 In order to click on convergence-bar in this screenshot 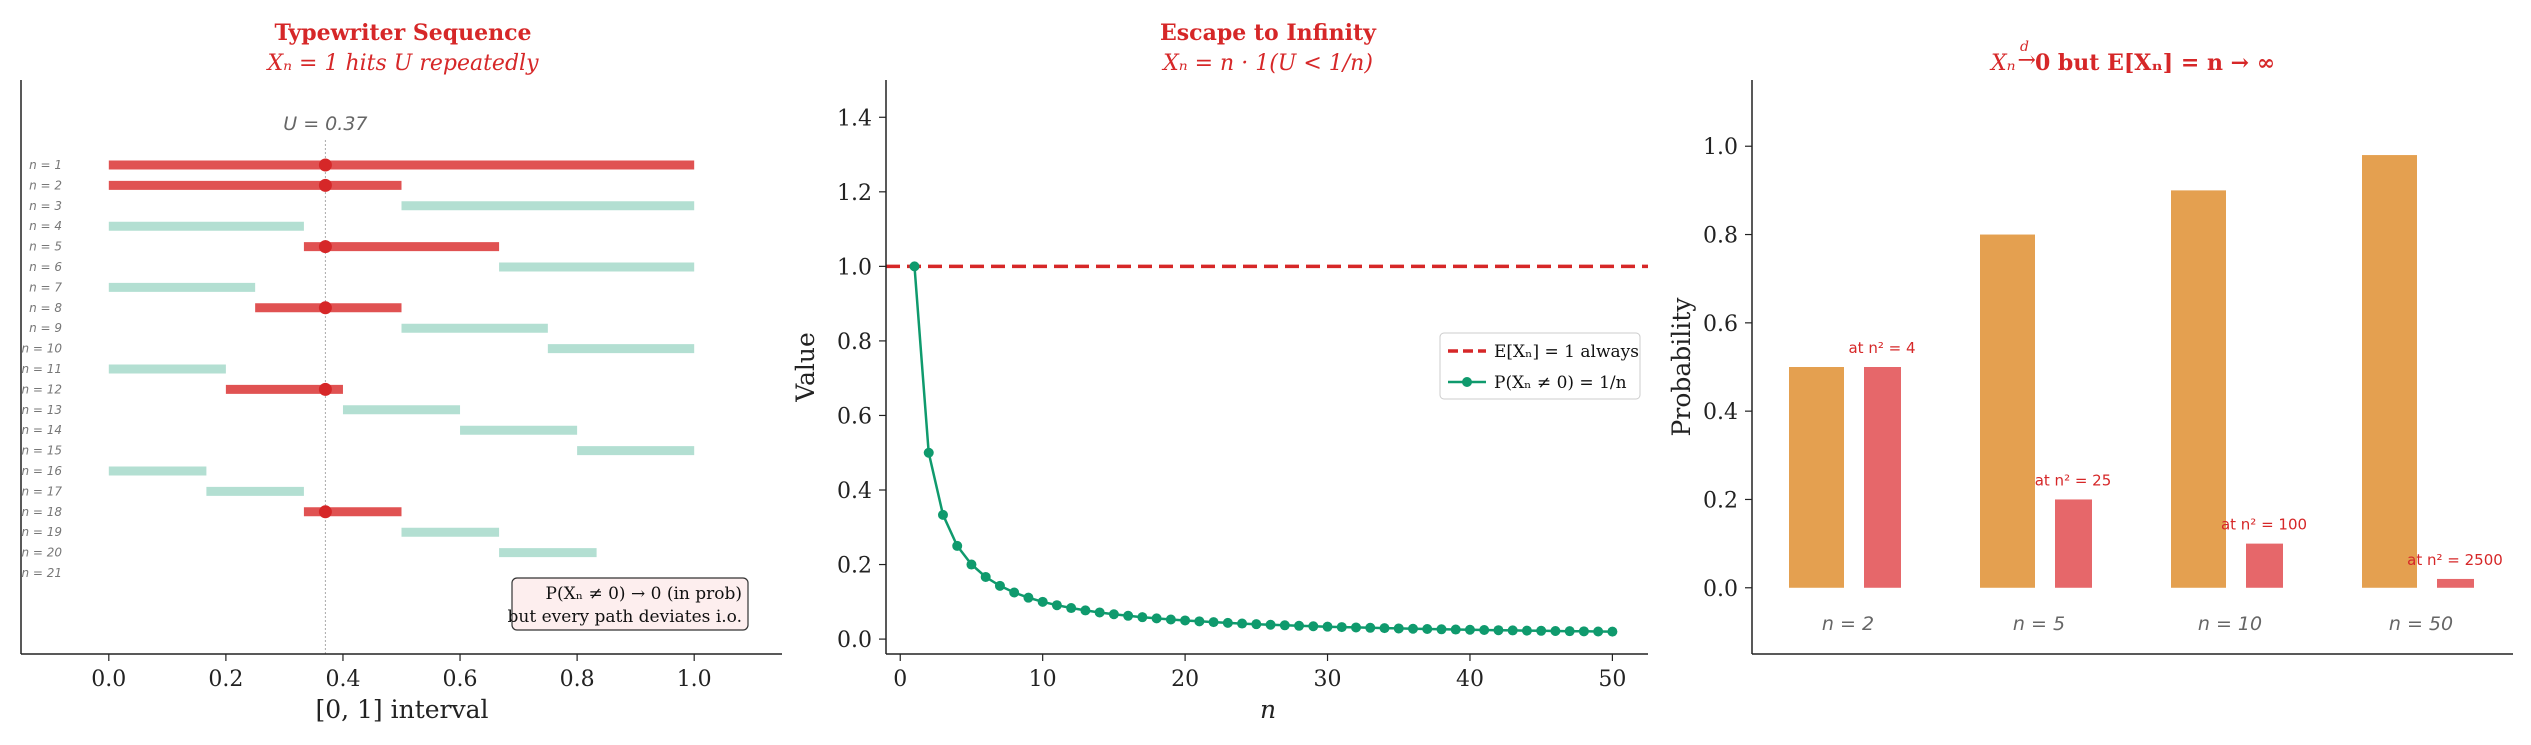, I will do `click(2389, 371)`.